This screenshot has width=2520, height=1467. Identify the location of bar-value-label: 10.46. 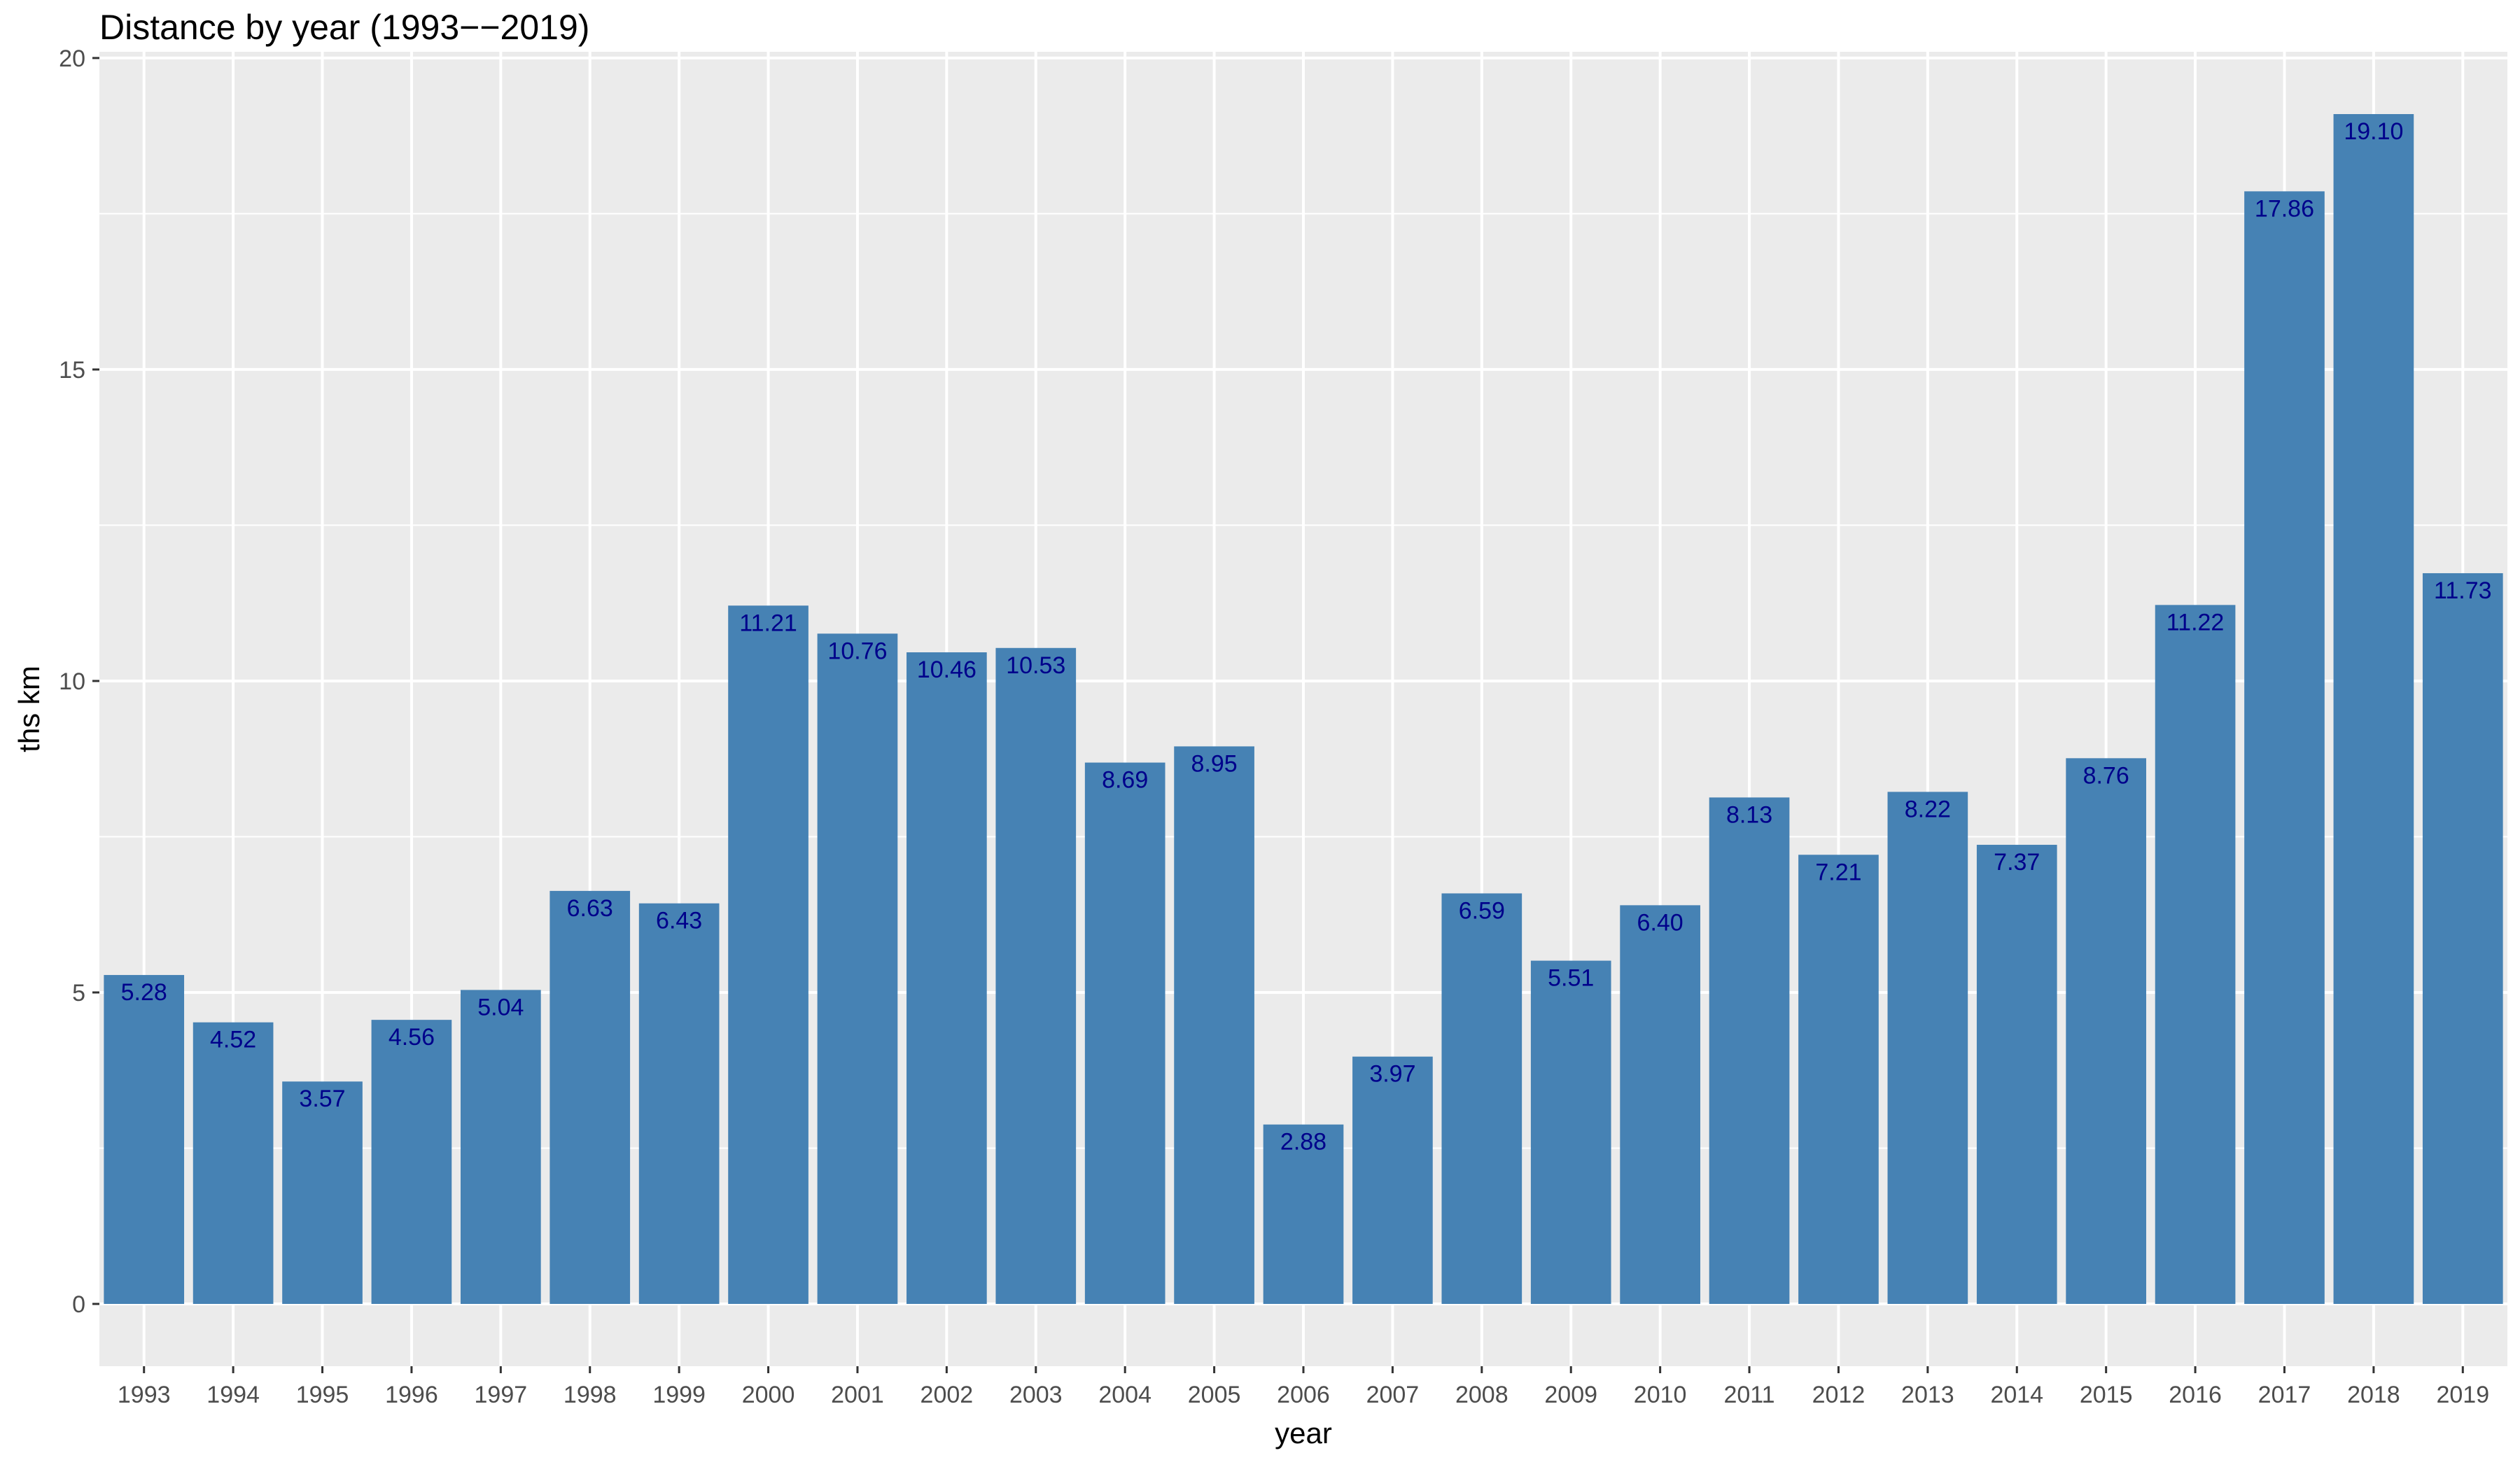
(946, 670).